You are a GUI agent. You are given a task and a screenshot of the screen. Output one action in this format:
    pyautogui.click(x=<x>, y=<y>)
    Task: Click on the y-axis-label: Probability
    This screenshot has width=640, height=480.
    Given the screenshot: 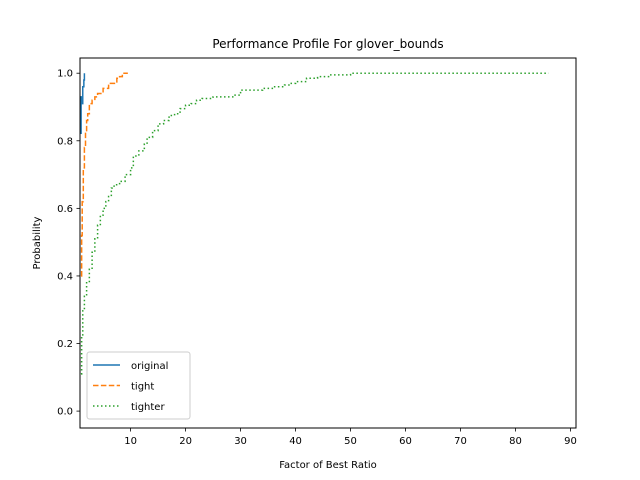 What is the action you would take?
    pyautogui.click(x=37, y=242)
    